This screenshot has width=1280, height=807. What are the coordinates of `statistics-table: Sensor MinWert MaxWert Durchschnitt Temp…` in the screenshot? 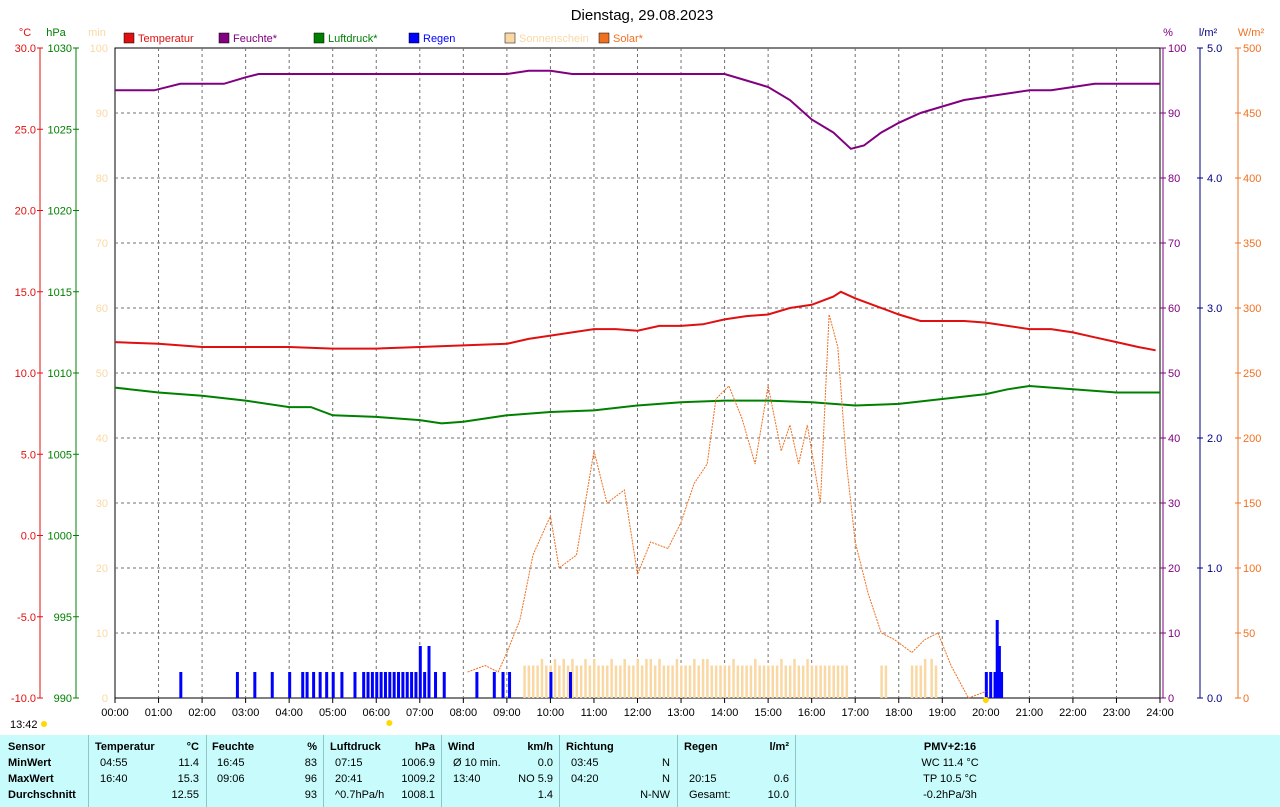 It's located at (640, 771).